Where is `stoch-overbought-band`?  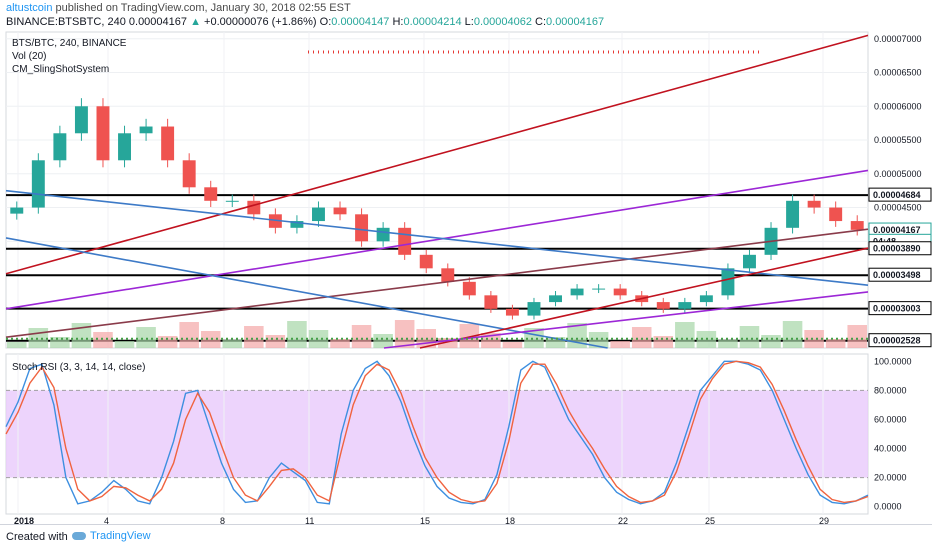
stoch-overbought-band is located at coordinates (437, 434).